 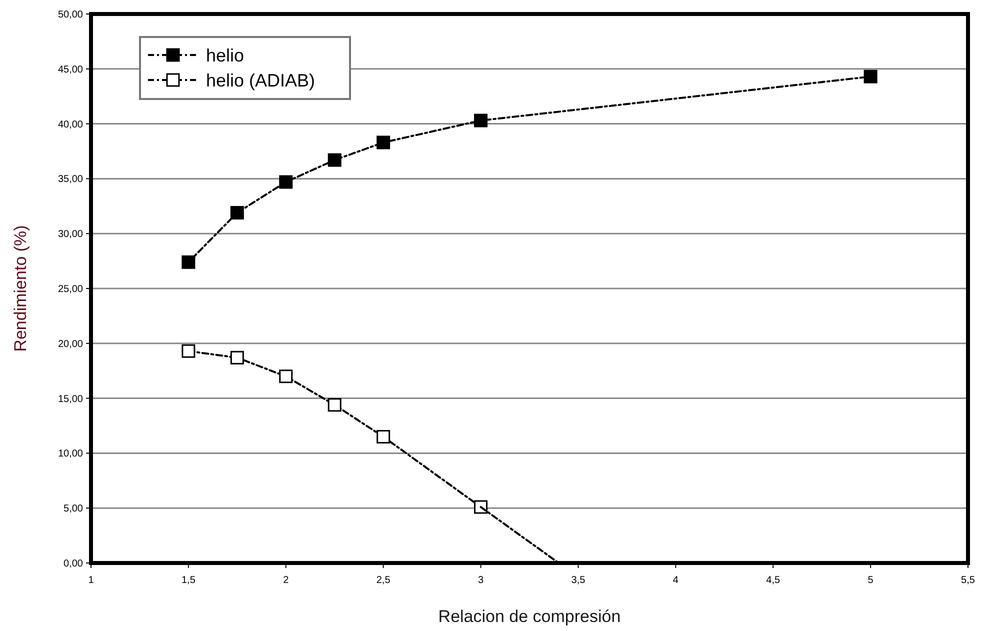 What do you see at coordinates (71, 454) in the screenshot?
I see `y-tick-label: 10,00` at bounding box center [71, 454].